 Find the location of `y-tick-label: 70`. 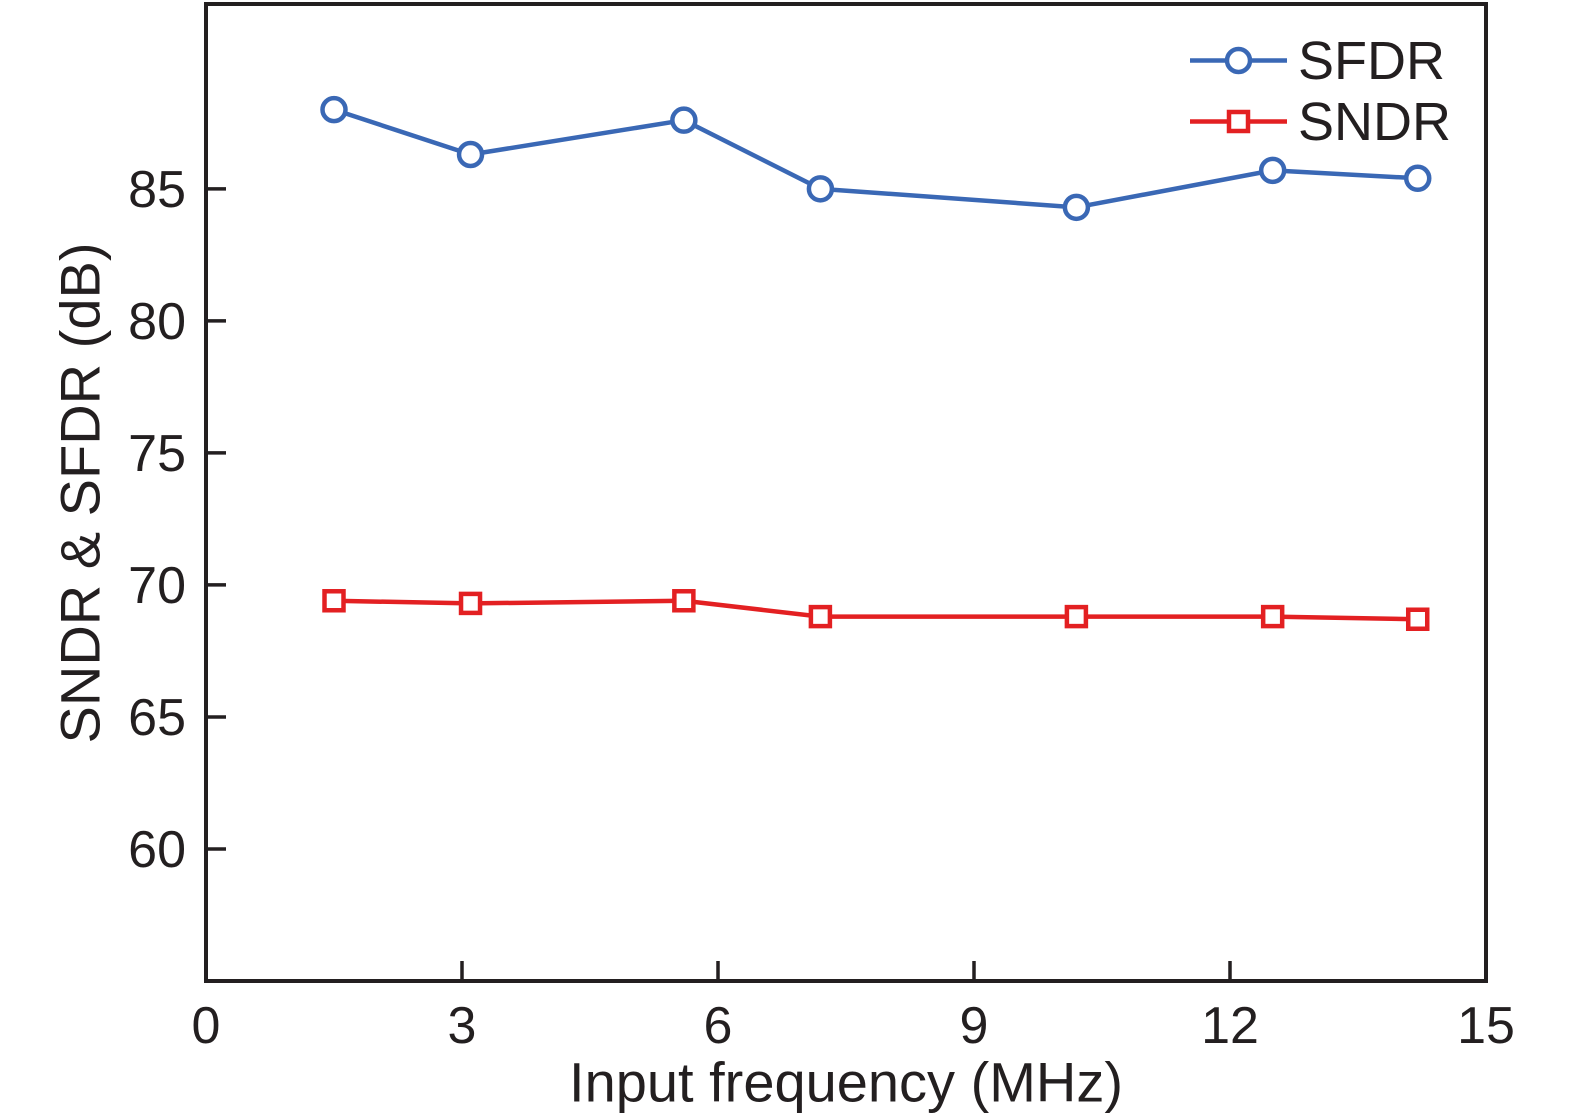

y-tick-label: 70 is located at coordinates (157, 586).